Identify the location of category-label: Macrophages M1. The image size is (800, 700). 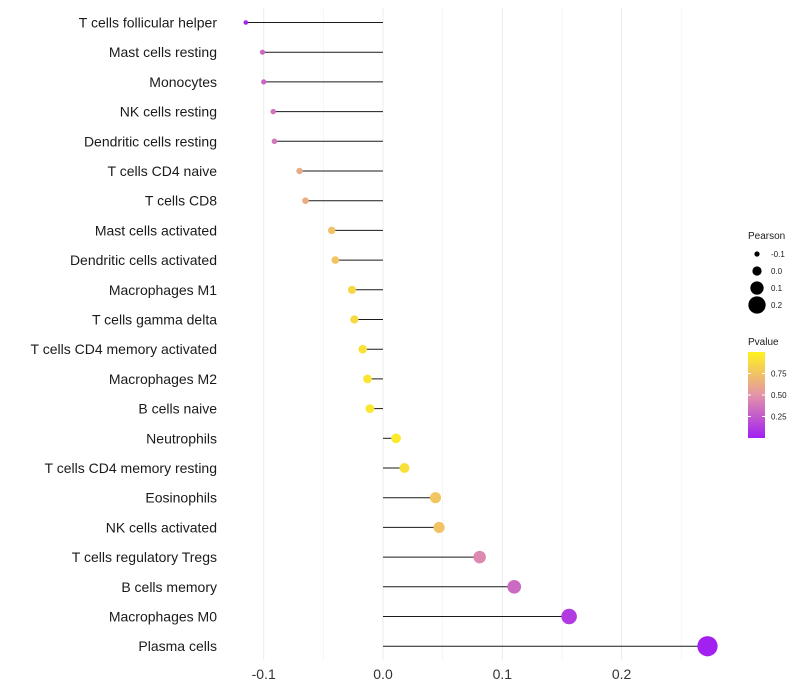
(163, 290).